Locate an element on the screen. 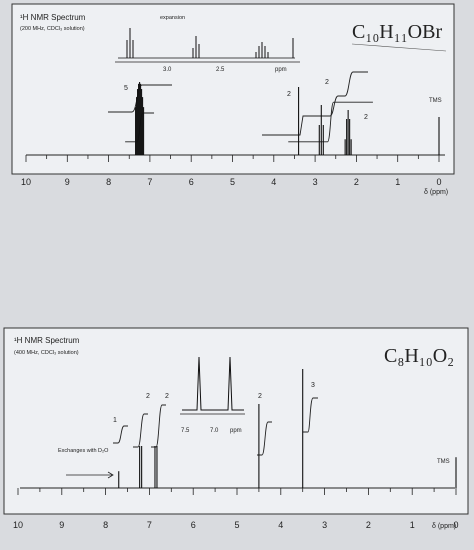 Image resolution: width=474 pixels, height=550 pixels. x-tick-label-top: 6 is located at coordinates (191, 182).